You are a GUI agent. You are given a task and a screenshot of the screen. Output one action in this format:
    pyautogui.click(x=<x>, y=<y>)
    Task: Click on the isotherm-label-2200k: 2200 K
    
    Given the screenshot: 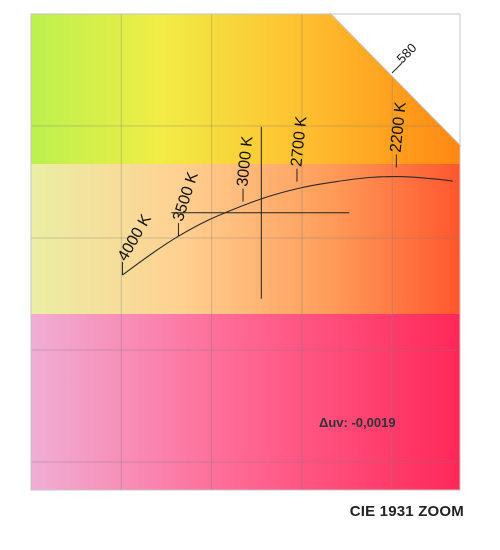 What is the action you would take?
    pyautogui.click(x=399, y=127)
    